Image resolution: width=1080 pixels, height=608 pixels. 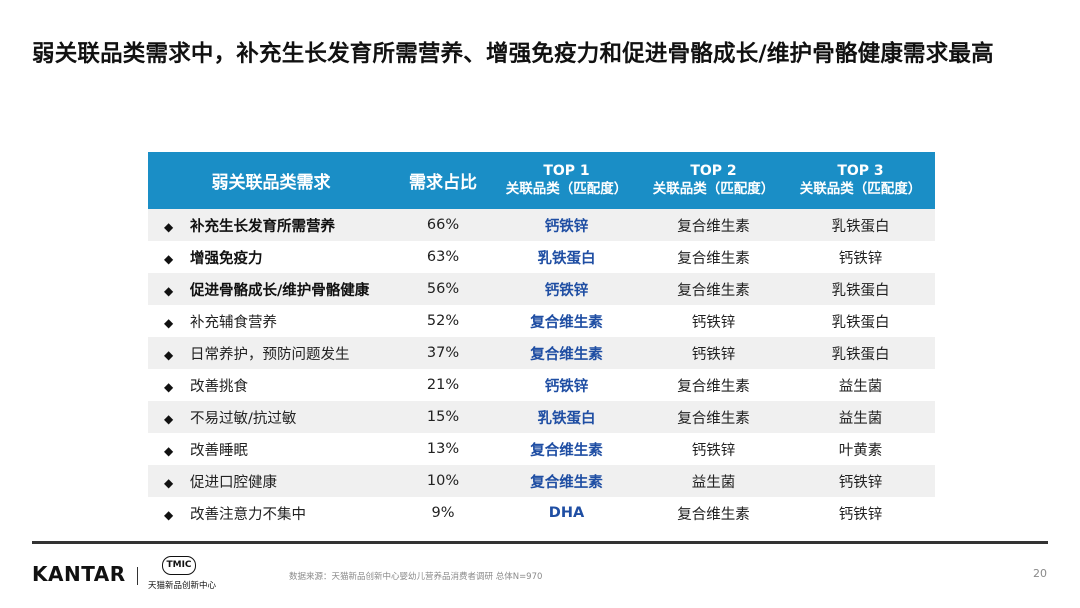 I want to click on header-top3: TOP 3 关联品类（匹配度）, so click(x=860, y=180).